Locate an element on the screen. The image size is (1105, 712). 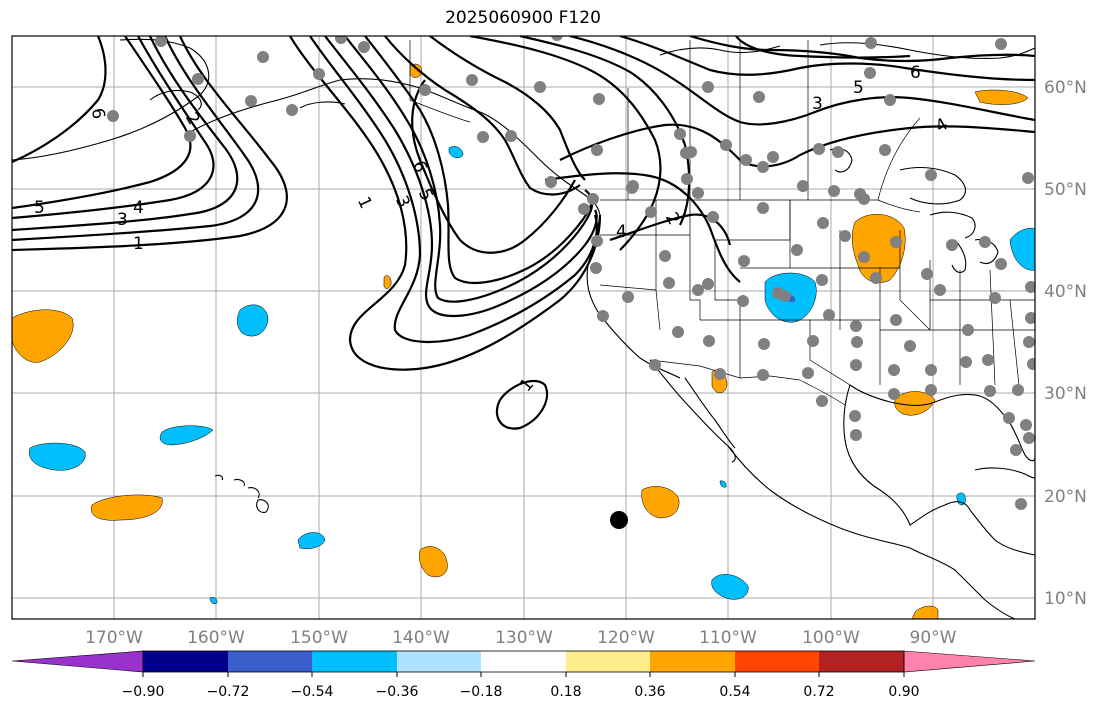
colorbar-tick-label: −0.36 is located at coordinates (397, 692).